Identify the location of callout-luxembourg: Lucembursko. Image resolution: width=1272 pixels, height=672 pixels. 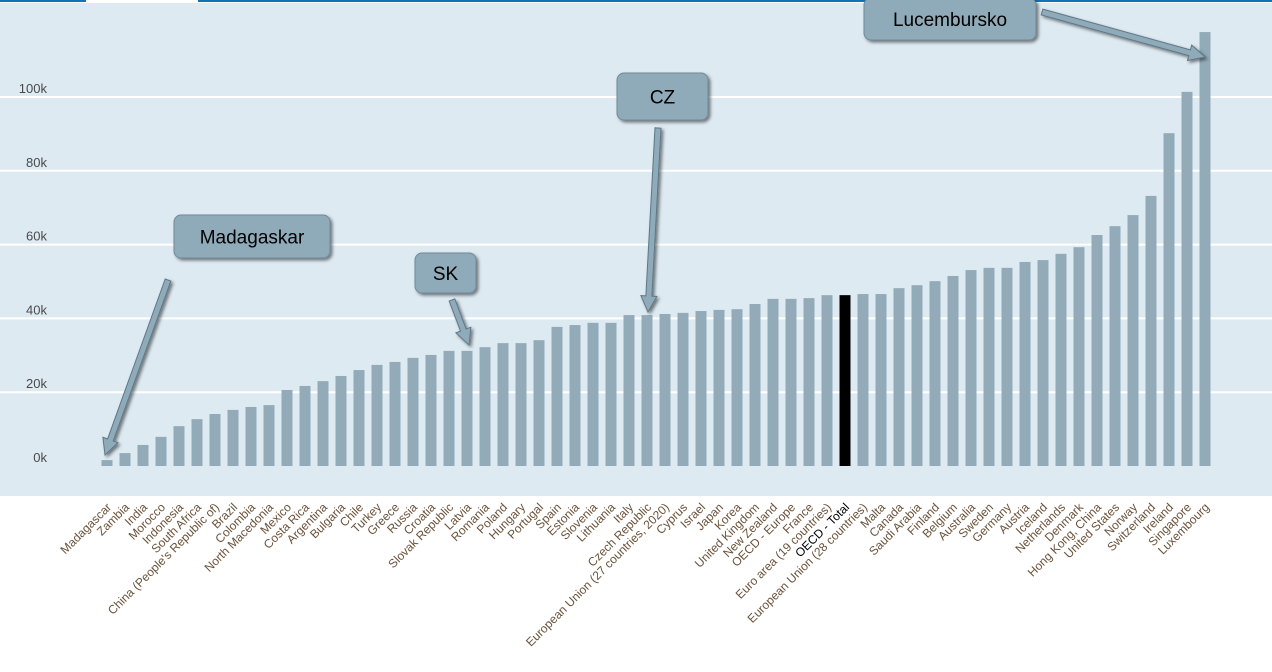
(1035, 31).